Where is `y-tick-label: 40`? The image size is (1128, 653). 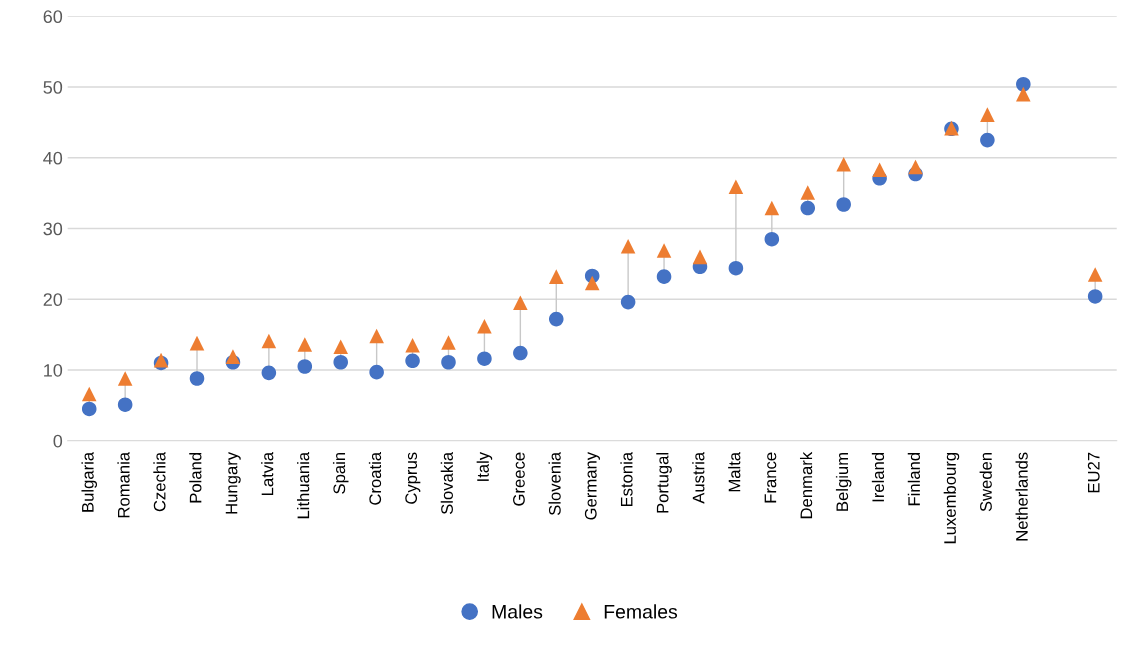
y-tick-label: 40 is located at coordinates (53, 158).